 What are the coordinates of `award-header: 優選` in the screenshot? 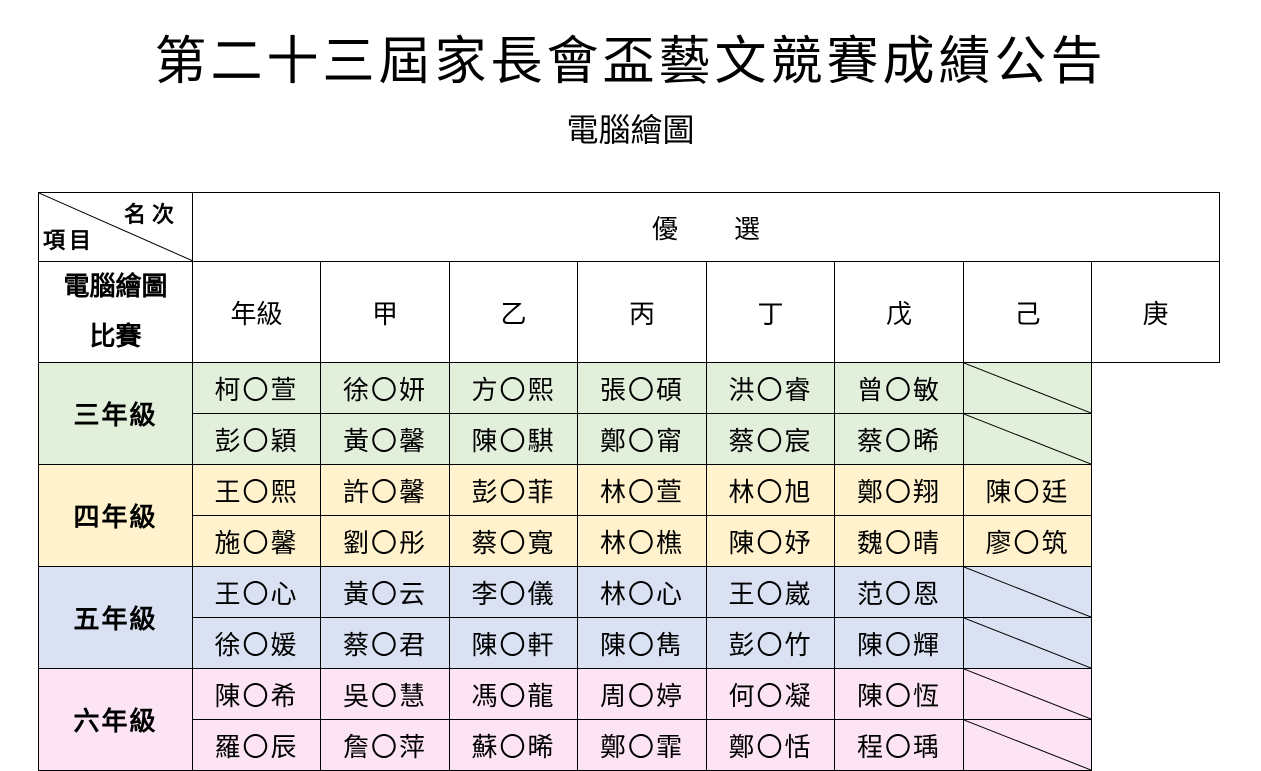 It's located at (706, 227).